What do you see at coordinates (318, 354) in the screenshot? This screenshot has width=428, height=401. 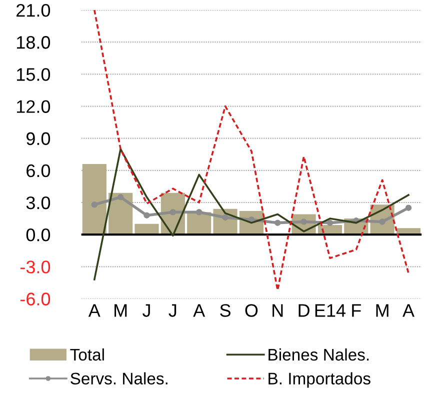 I see `legend-label: Bienes Nales.` at bounding box center [318, 354].